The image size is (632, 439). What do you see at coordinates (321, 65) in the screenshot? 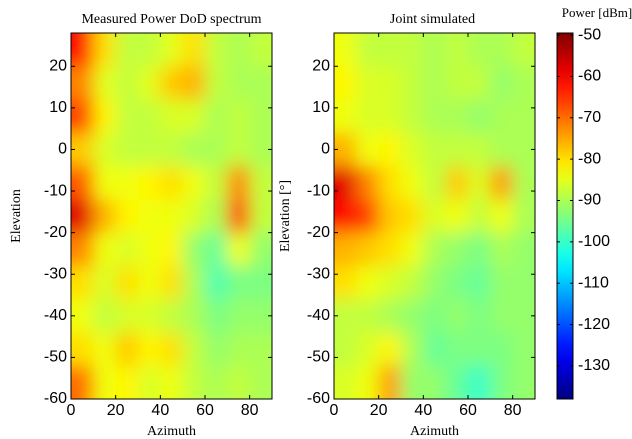
I see `y-tick-label: 20` at bounding box center [321, 65].